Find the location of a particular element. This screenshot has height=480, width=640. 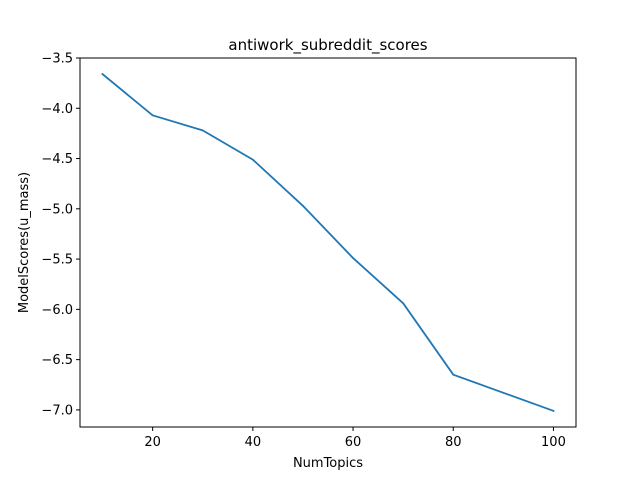

y-tick-label: −3.5 is located at coordinates (57, 59).